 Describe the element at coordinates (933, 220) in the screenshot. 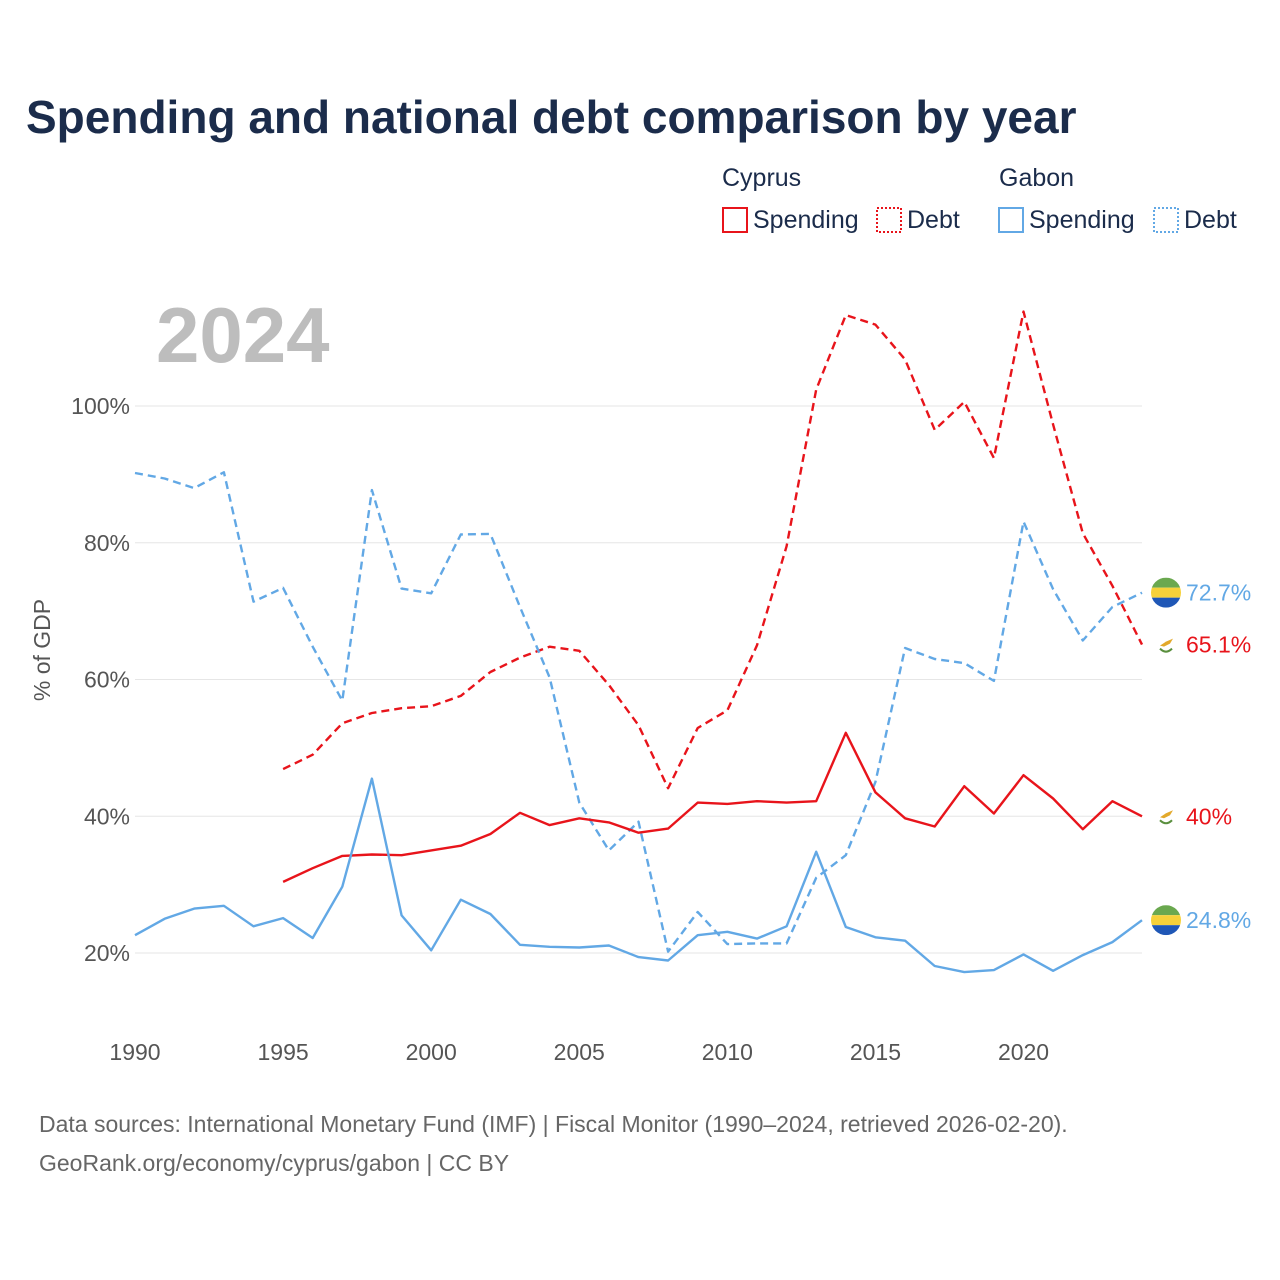

I see `legend-label-cyprus-debt: Debt` at that location.